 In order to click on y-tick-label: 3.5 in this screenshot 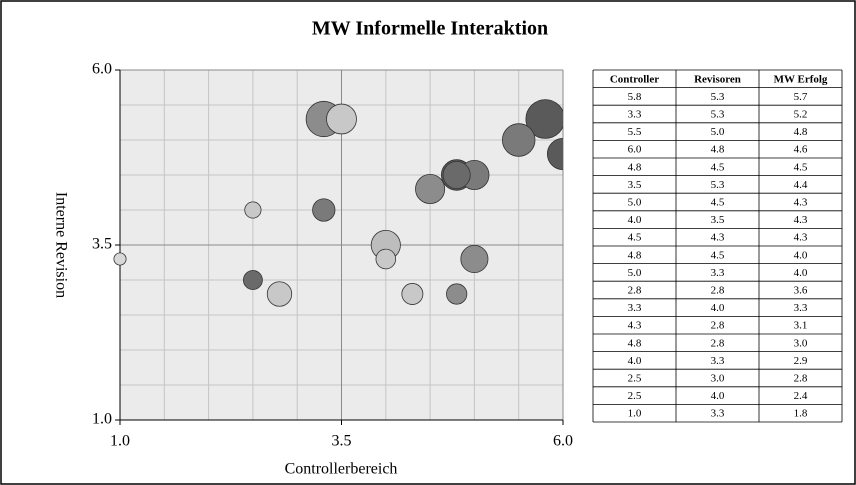, I will do `click(102, 244)`.